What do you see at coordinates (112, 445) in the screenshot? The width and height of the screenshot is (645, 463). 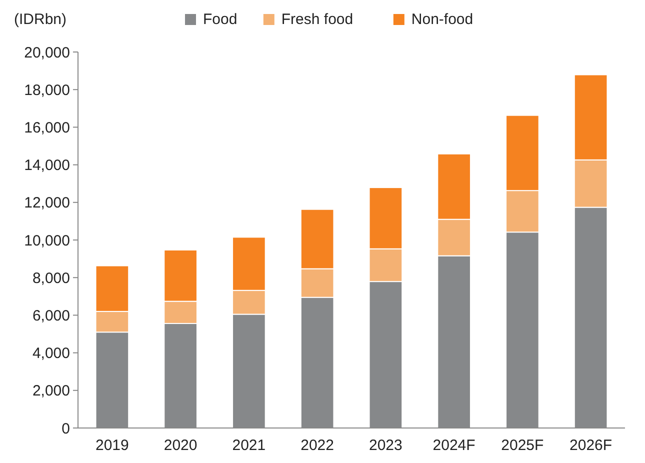 I see `x-tick-label: 2019` at bounding box center [112, 445].